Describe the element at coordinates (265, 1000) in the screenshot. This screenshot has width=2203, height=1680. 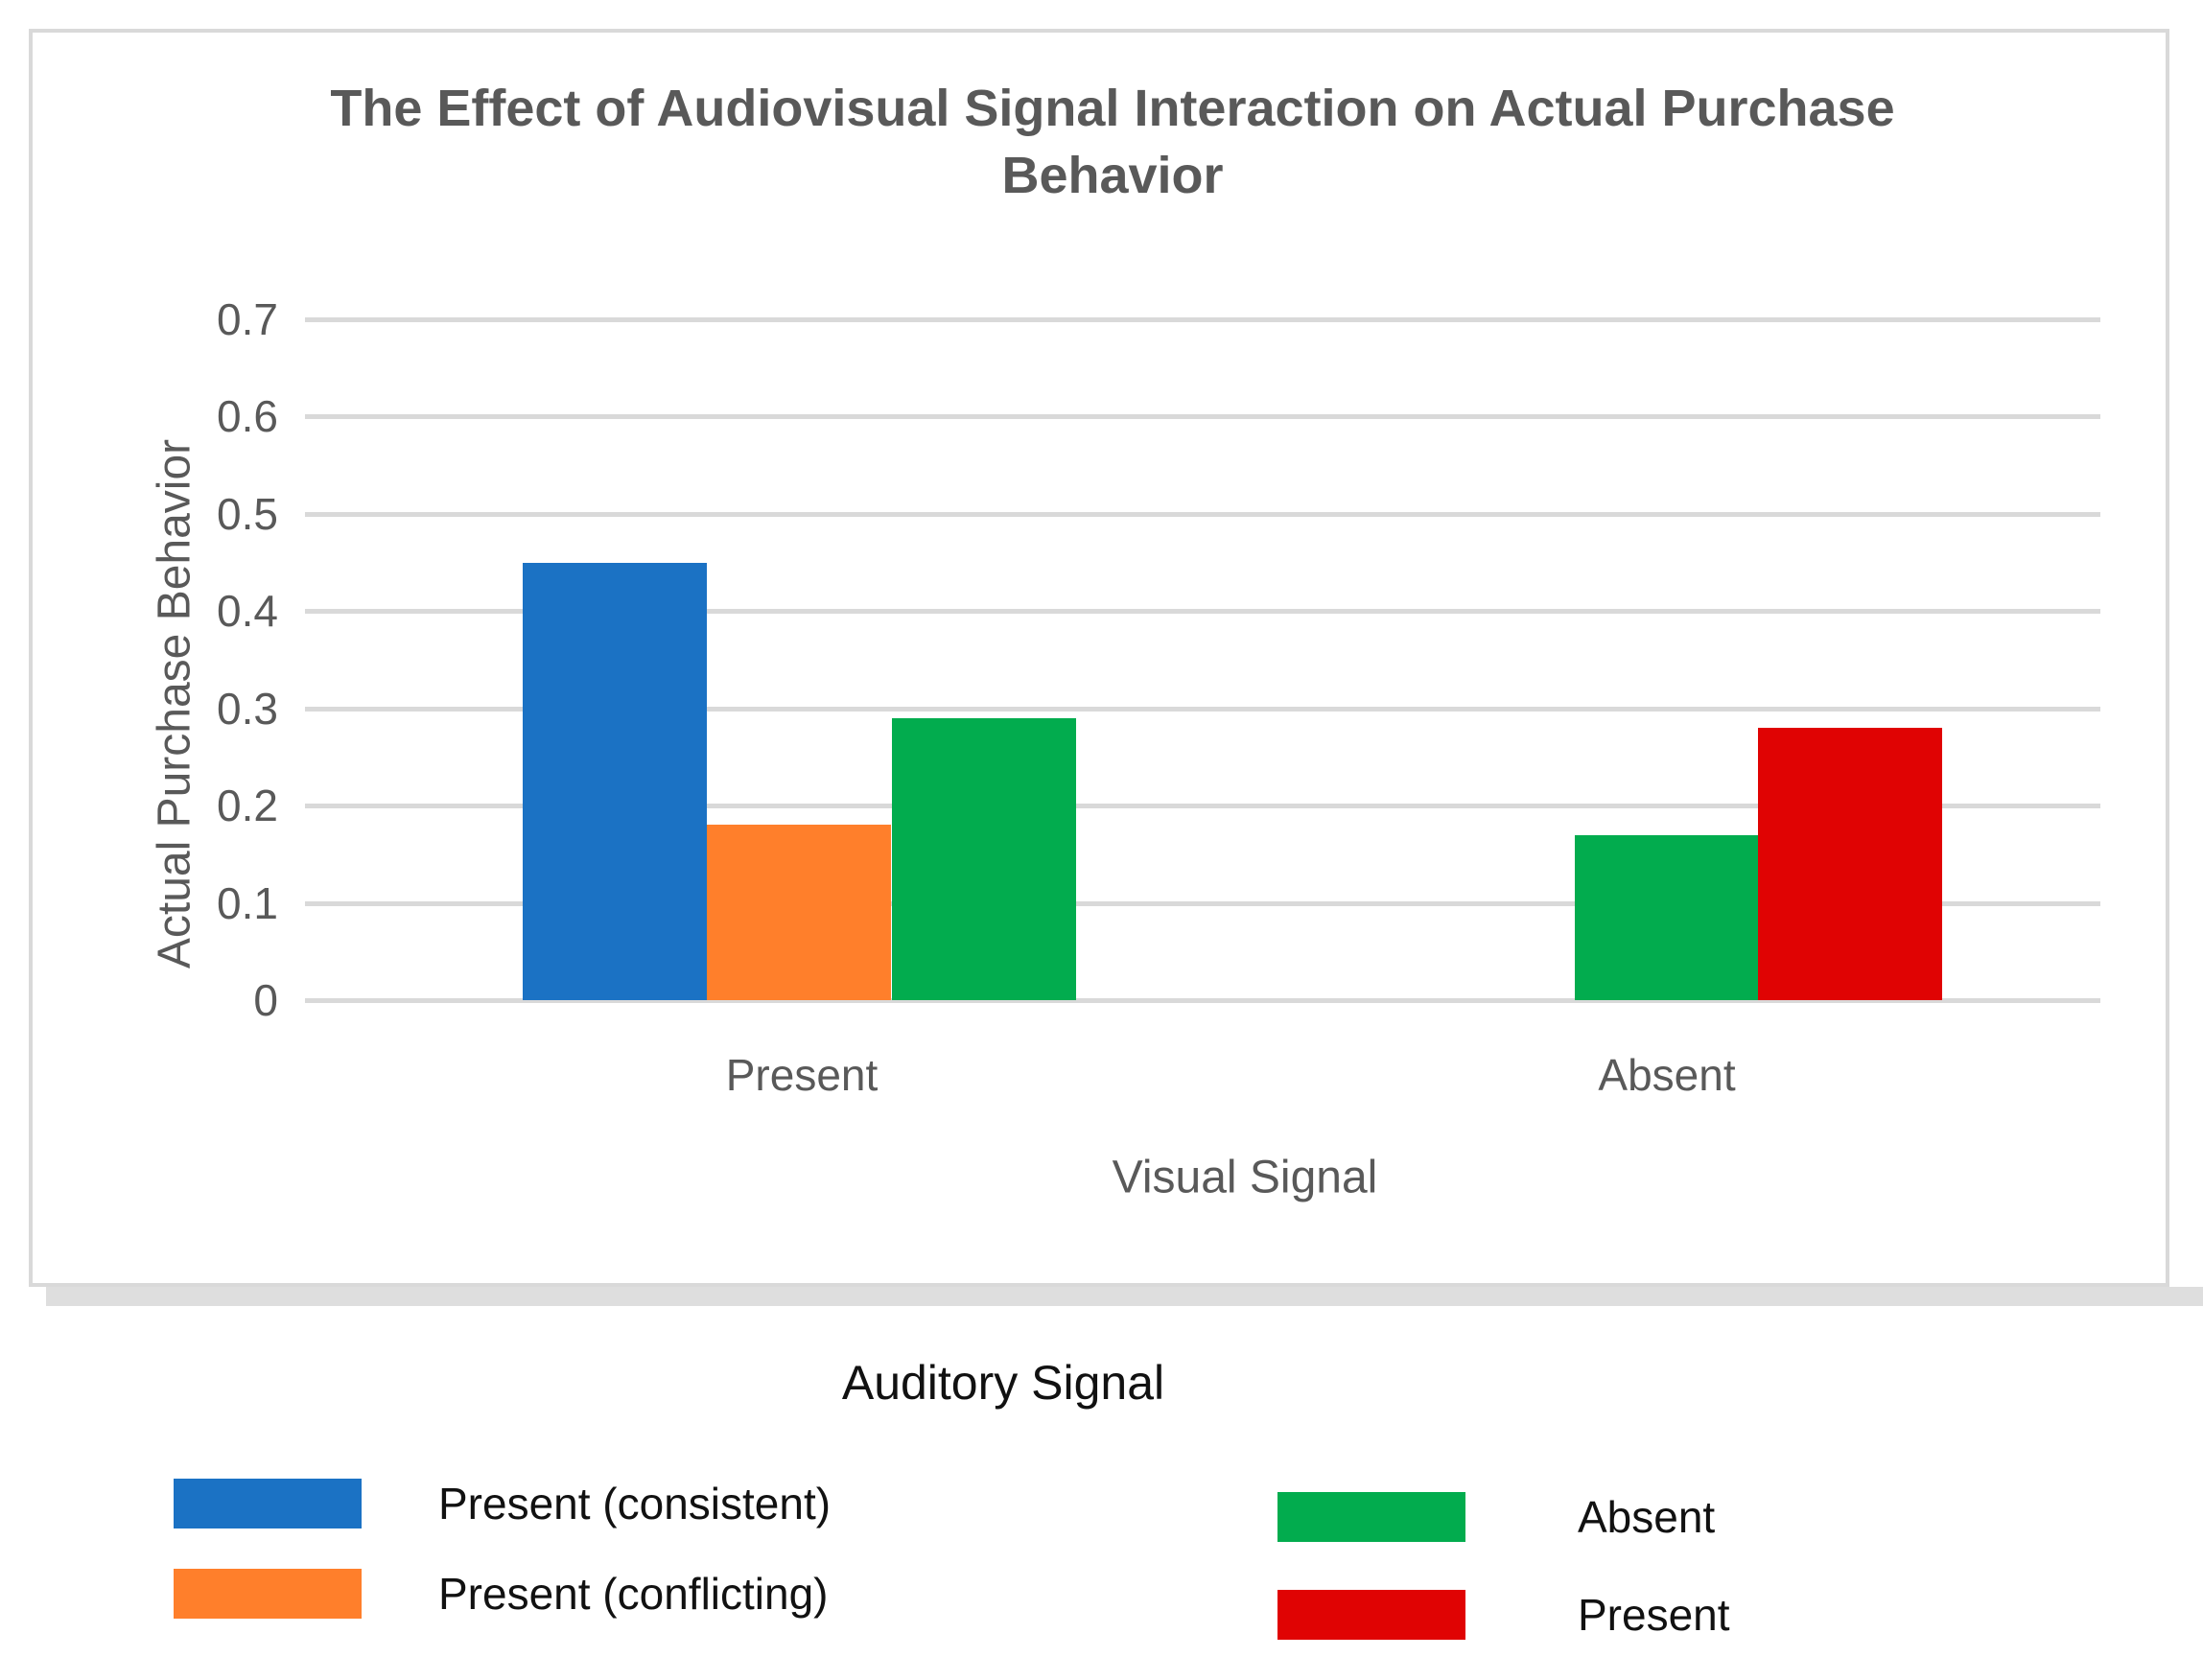
I see `y-tick-label: 0` at that location.